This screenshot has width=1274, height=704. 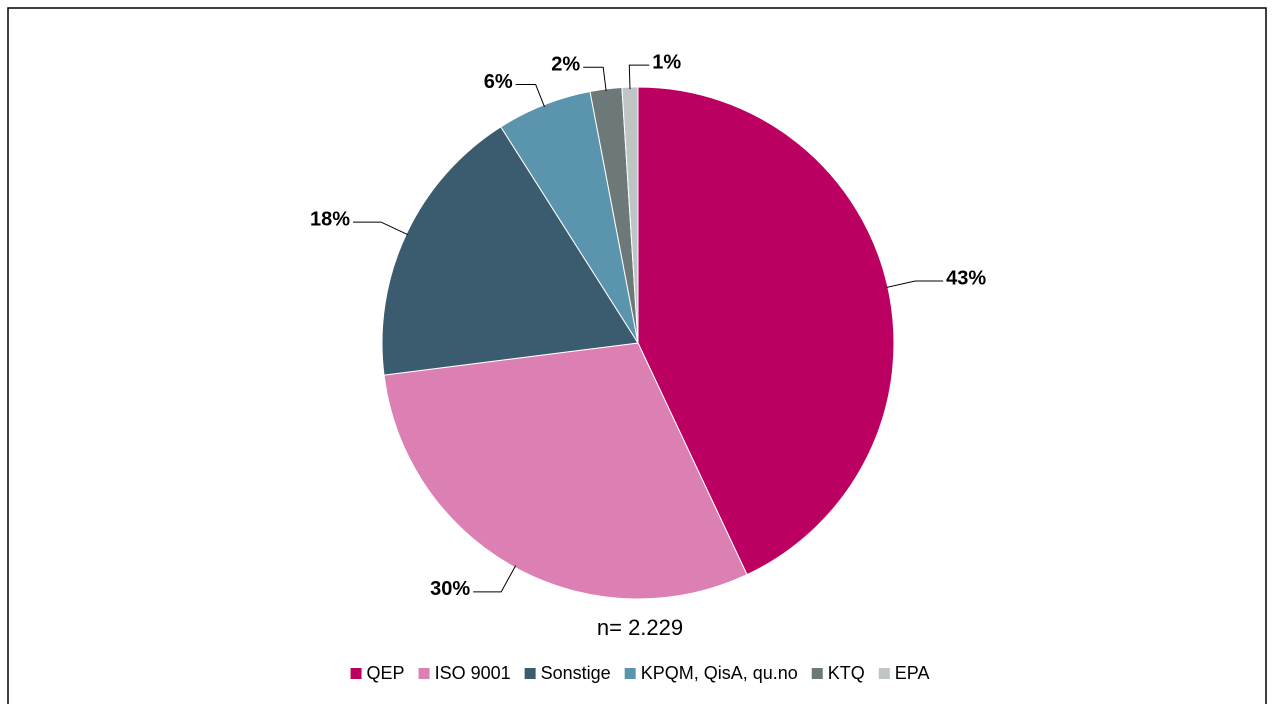 I want to click on data-label: 6%, so click(x=498, y=82).